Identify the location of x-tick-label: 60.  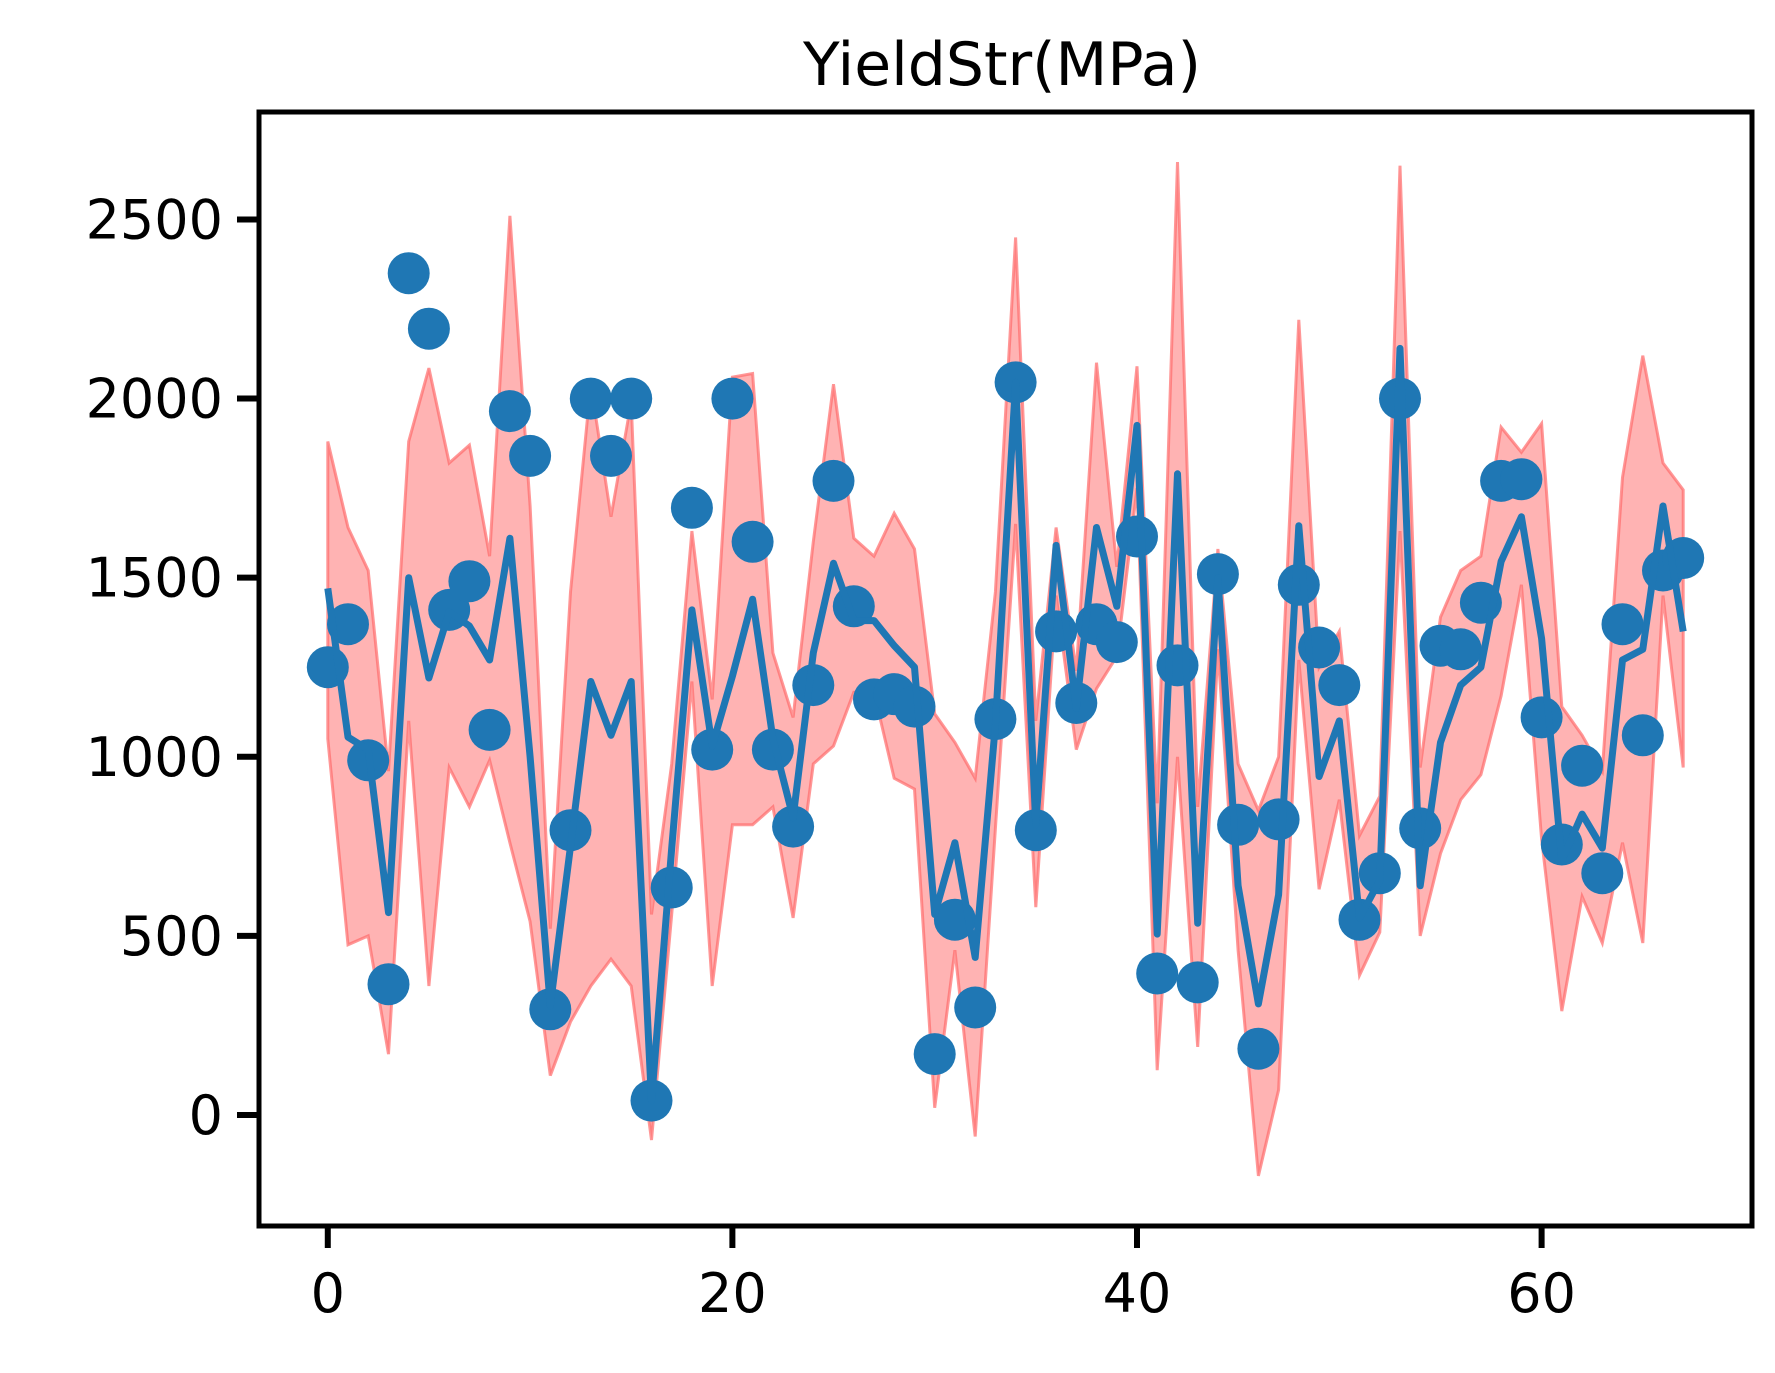
(1541, 1293).